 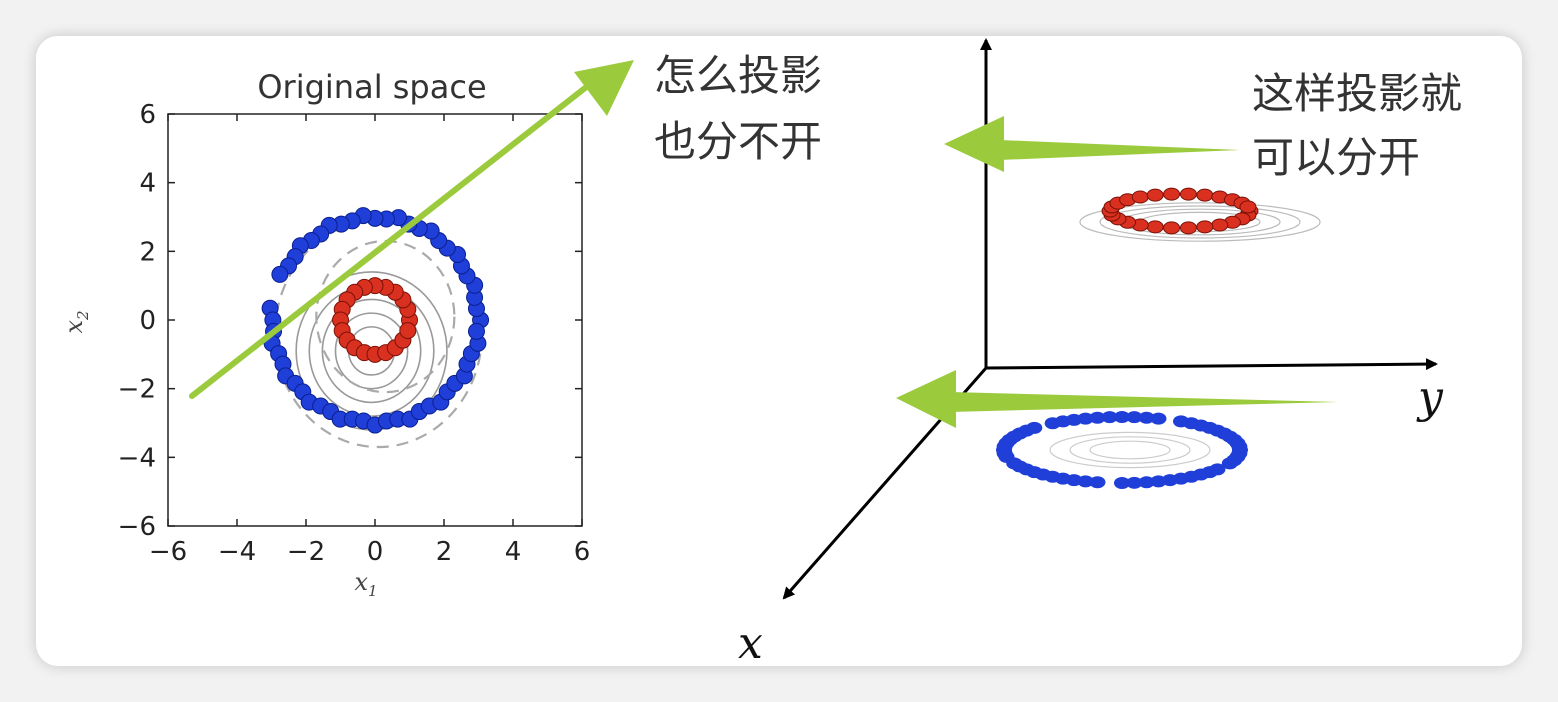 What do you see at coordinates (137, 527) in the screenshot?
I see `y-tick-label: −6` at bounding box center [137, 527].